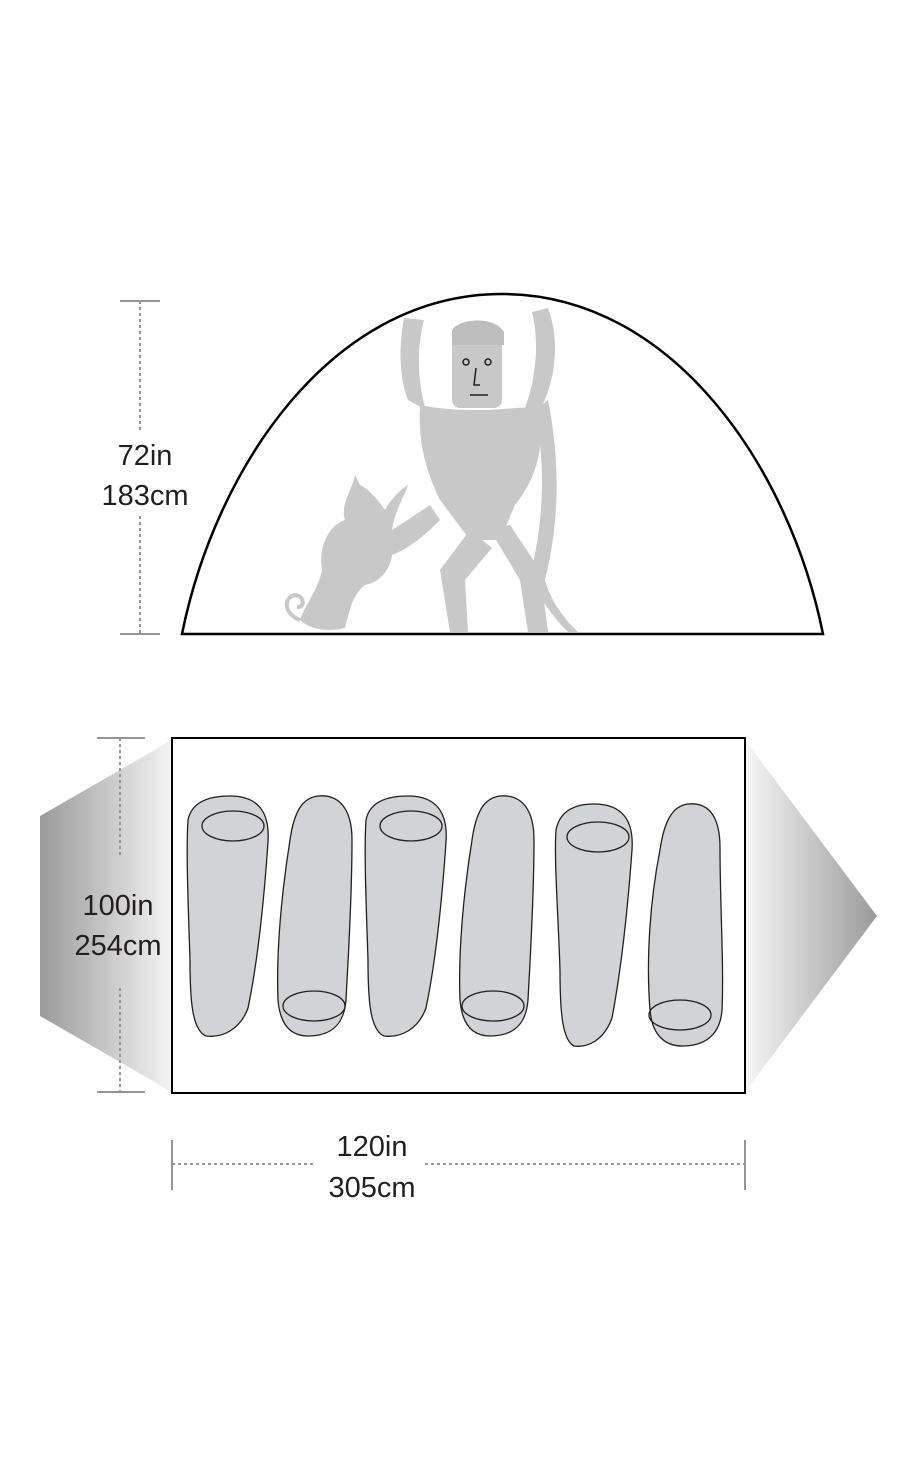 This screenshot has height=1459, width=917. I want to click on person-and-dog-figure, so click(431, 470).